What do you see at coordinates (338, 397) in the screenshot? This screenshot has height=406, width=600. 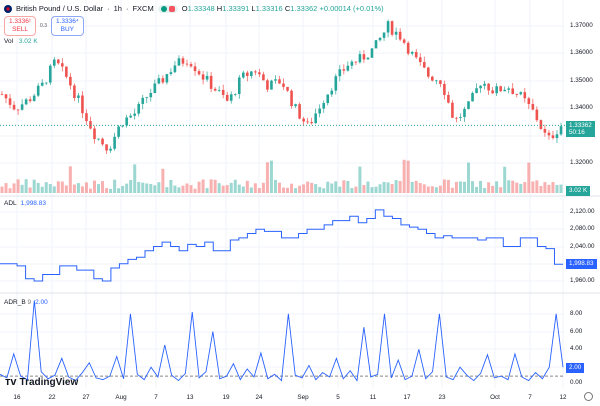 I see `time-tick: 5` at bounding box center [338, 397].